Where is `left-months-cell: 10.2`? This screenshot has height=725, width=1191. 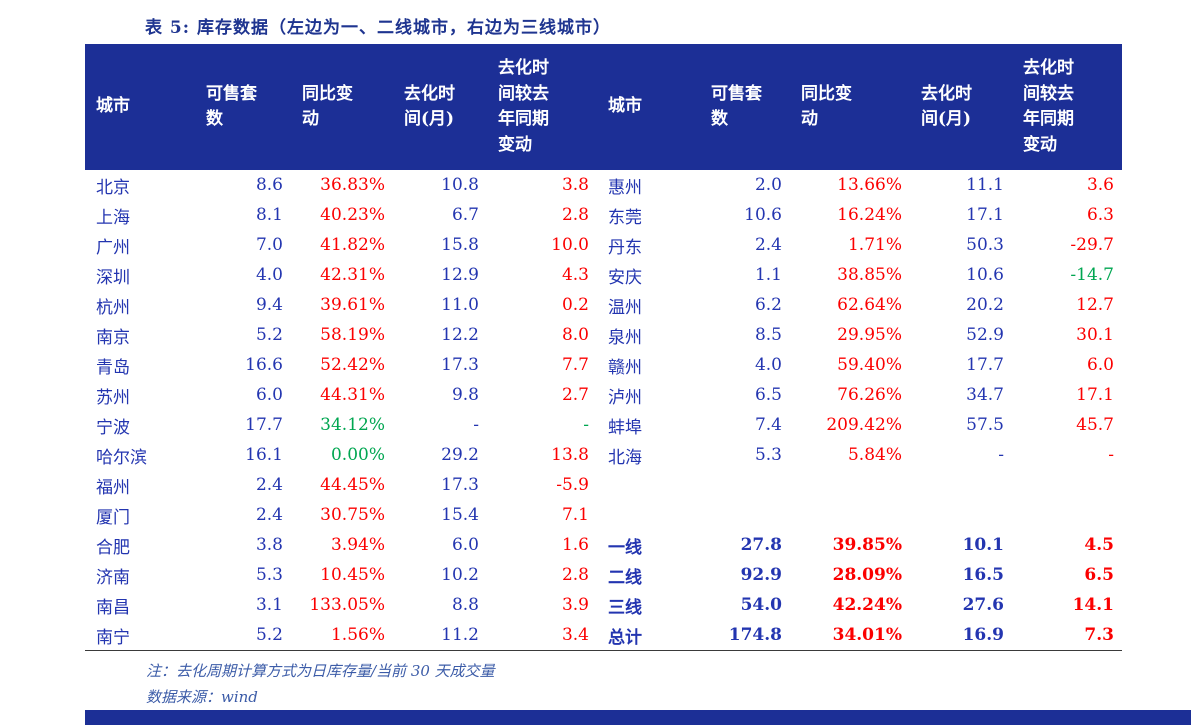
left-months-cell: 10.2 is located at coordinates (460, 575).